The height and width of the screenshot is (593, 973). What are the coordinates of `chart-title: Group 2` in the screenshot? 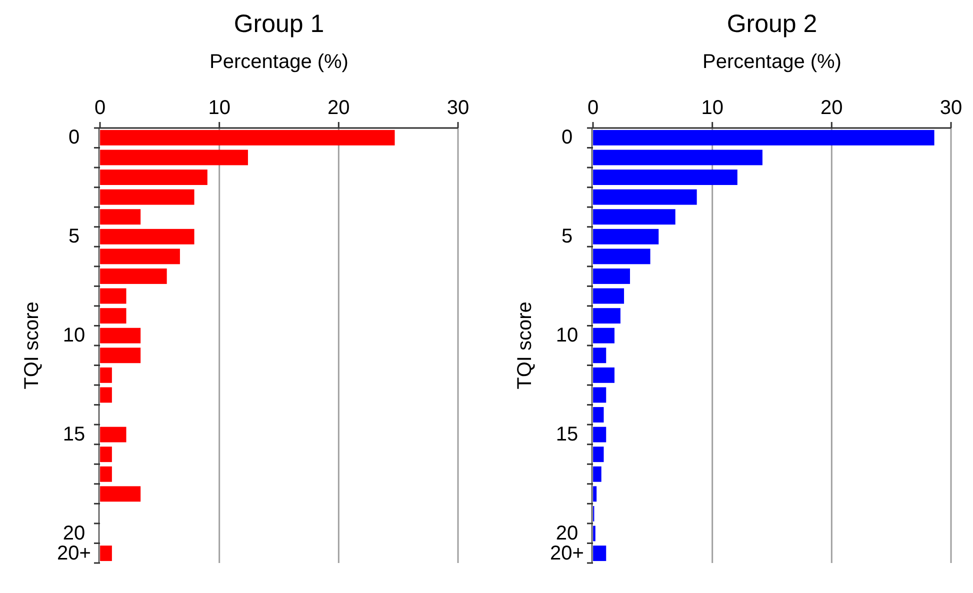 It's located at (772, 24).